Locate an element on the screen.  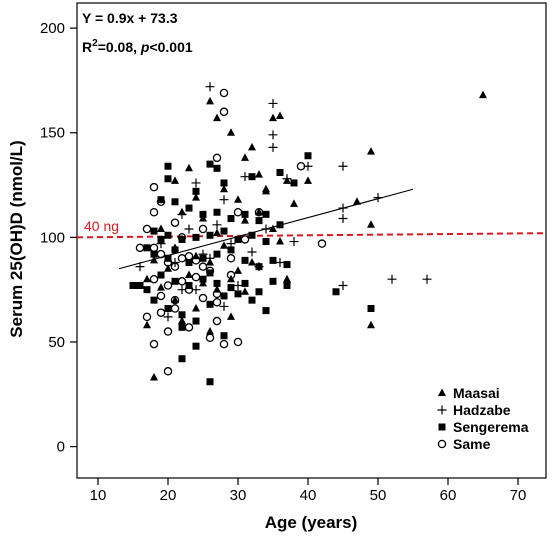
legend-marker-maasai is located at coordinates (442, 392).